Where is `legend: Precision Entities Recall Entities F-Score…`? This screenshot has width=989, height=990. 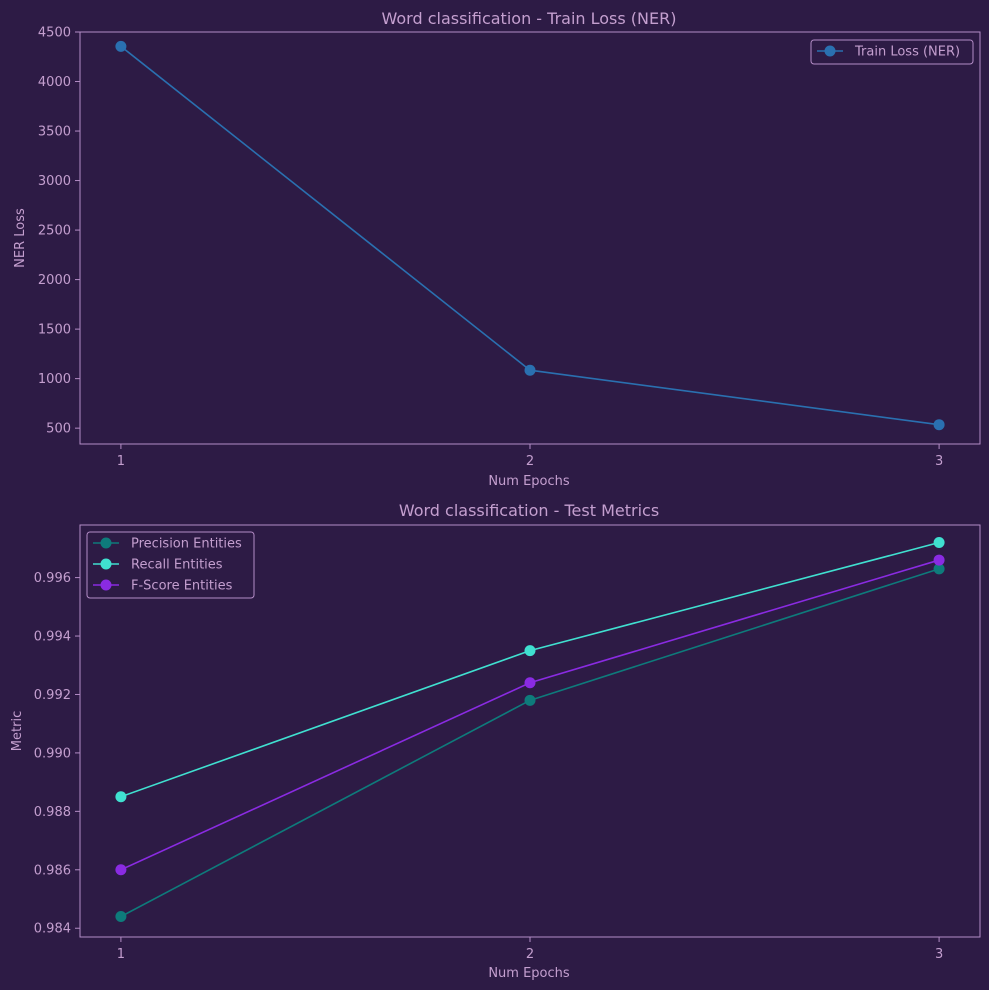
legend: Precision Entities Recall Entities F-Score… is located at coordinates (170, 565).